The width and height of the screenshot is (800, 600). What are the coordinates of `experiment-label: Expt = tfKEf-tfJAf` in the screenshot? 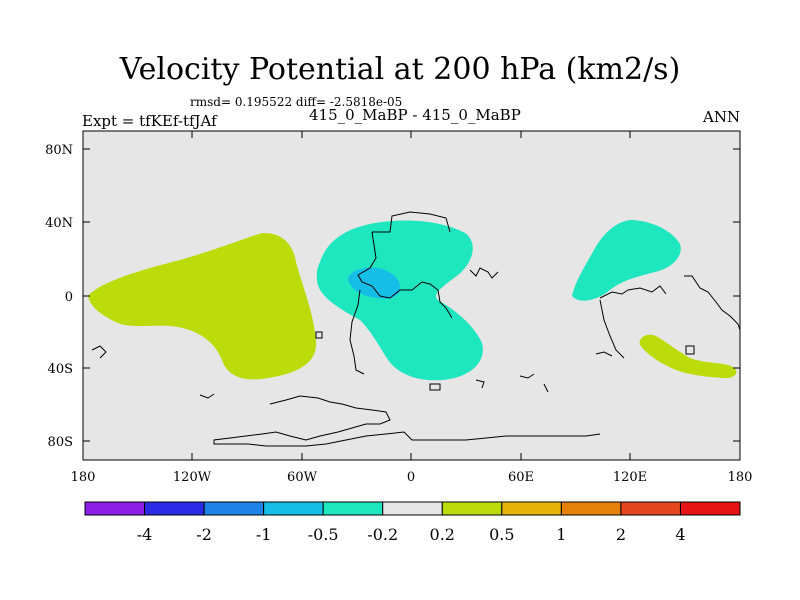 It's located at (149, 121).